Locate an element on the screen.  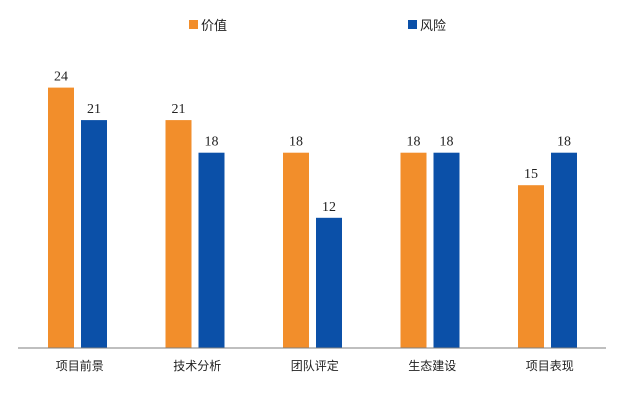
category-label-3: 生态建设 is located at coordinates (432, 366).